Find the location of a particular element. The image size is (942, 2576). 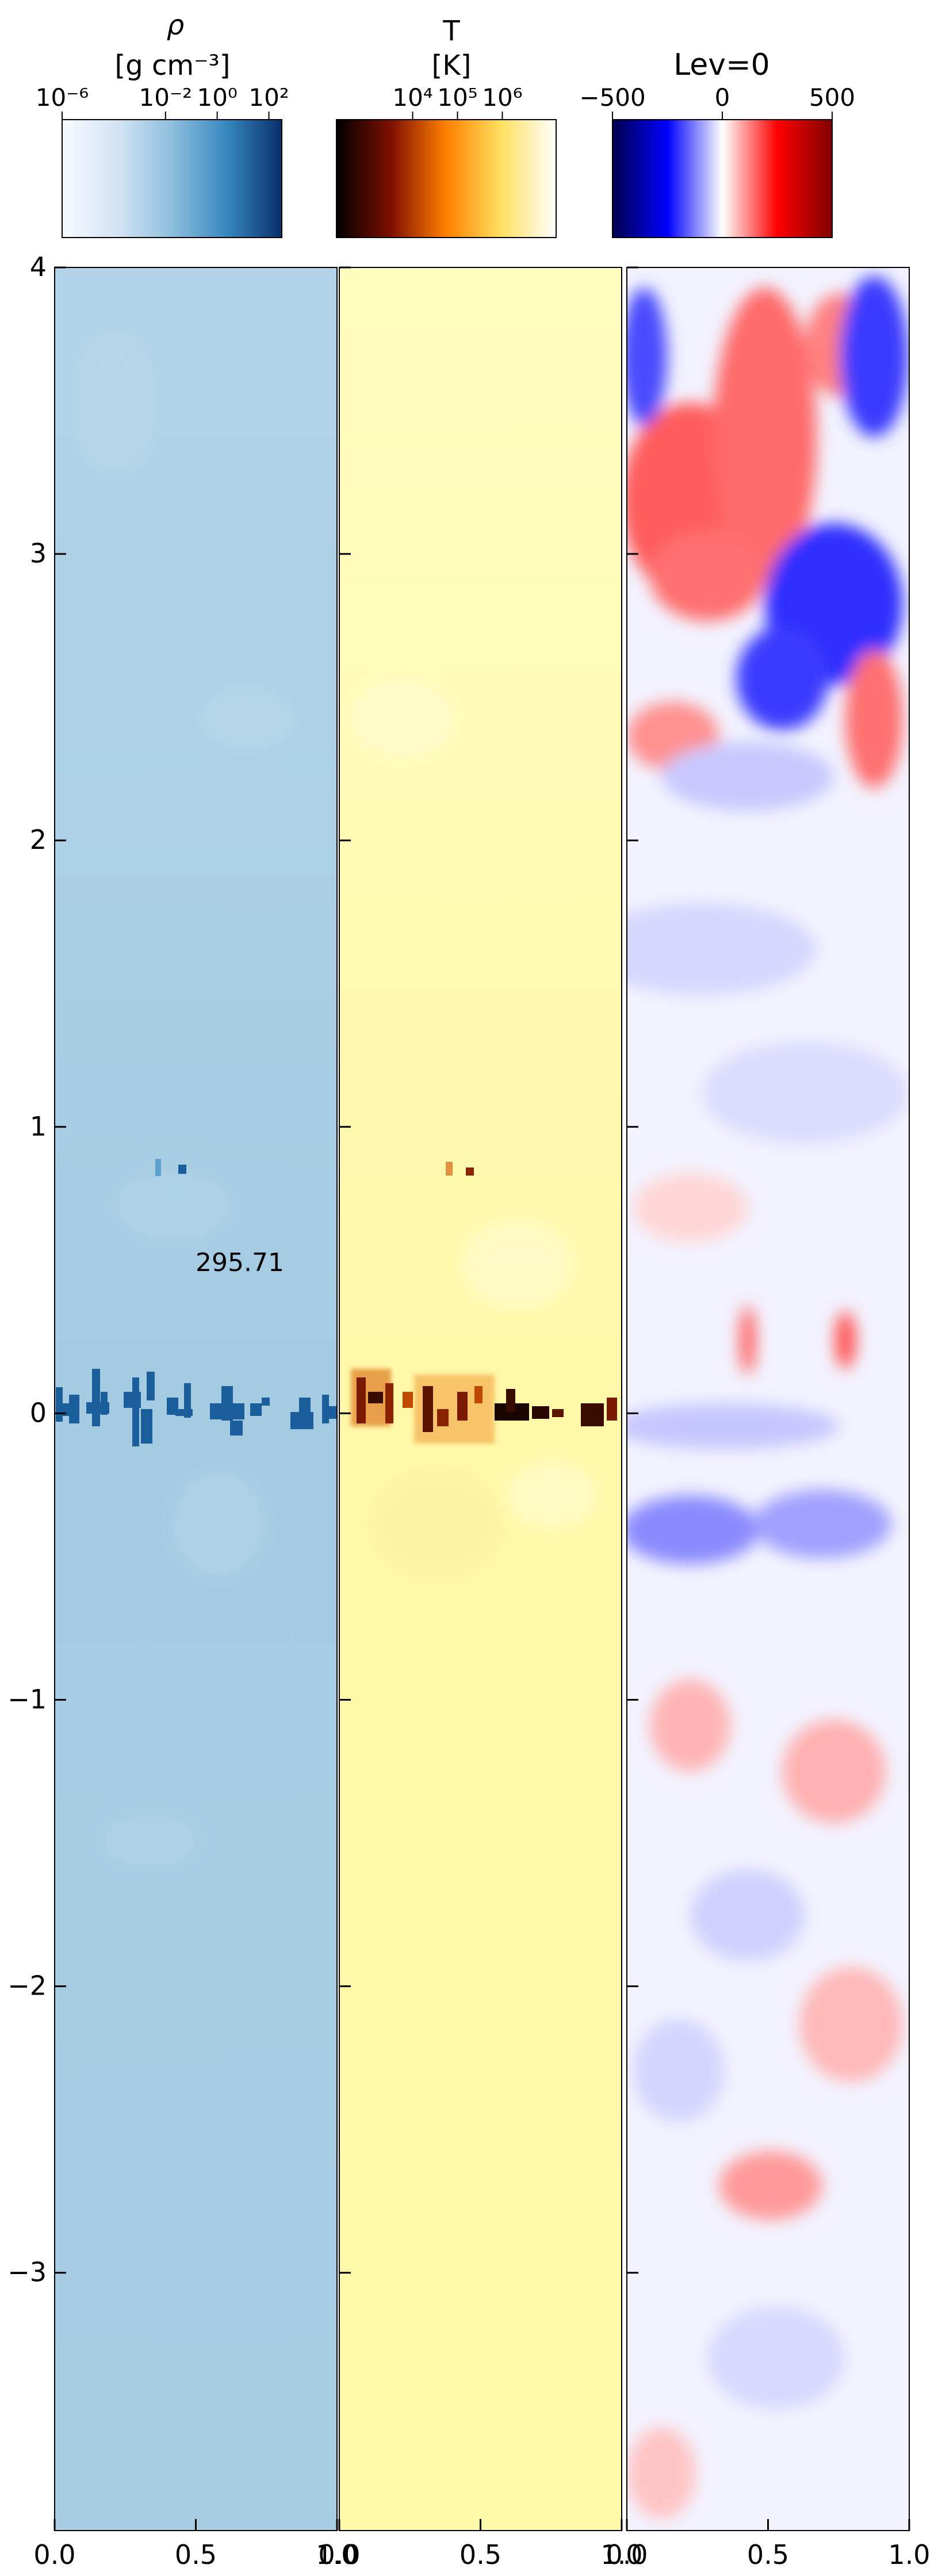

colorbar-velocity is located at coordinates (722, 178).